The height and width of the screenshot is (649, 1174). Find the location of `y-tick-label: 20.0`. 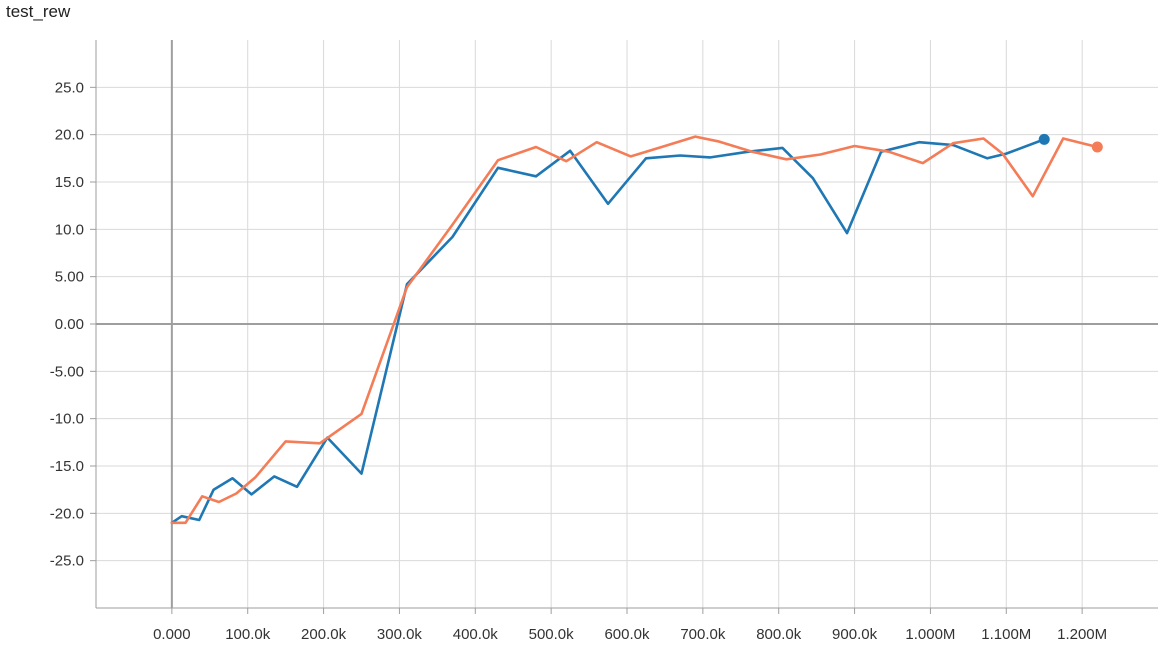

y-tick-label: 20.0 is located at coordinates (69, 135).